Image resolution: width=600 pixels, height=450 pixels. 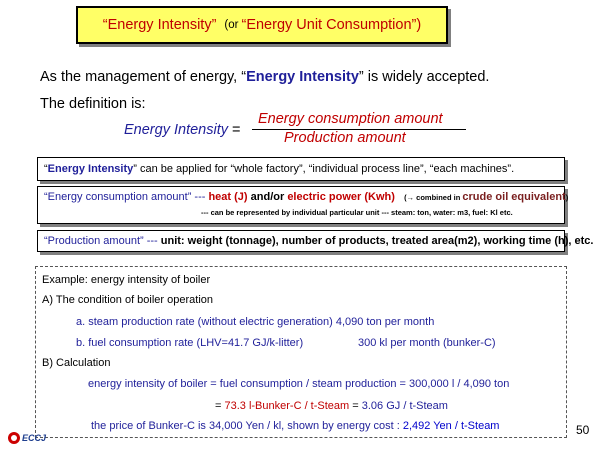 I want to click on intro-before: As the management of energy, “, so click(x=143, y=77).